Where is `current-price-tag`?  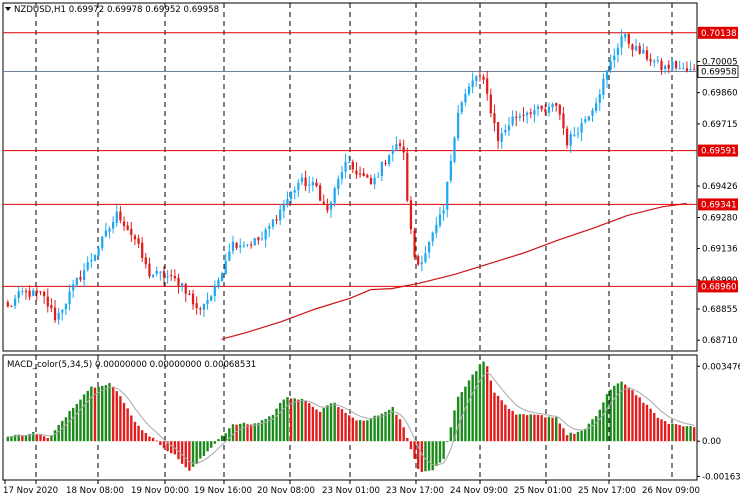 current-price-tag is located at coordinates (718, 71).